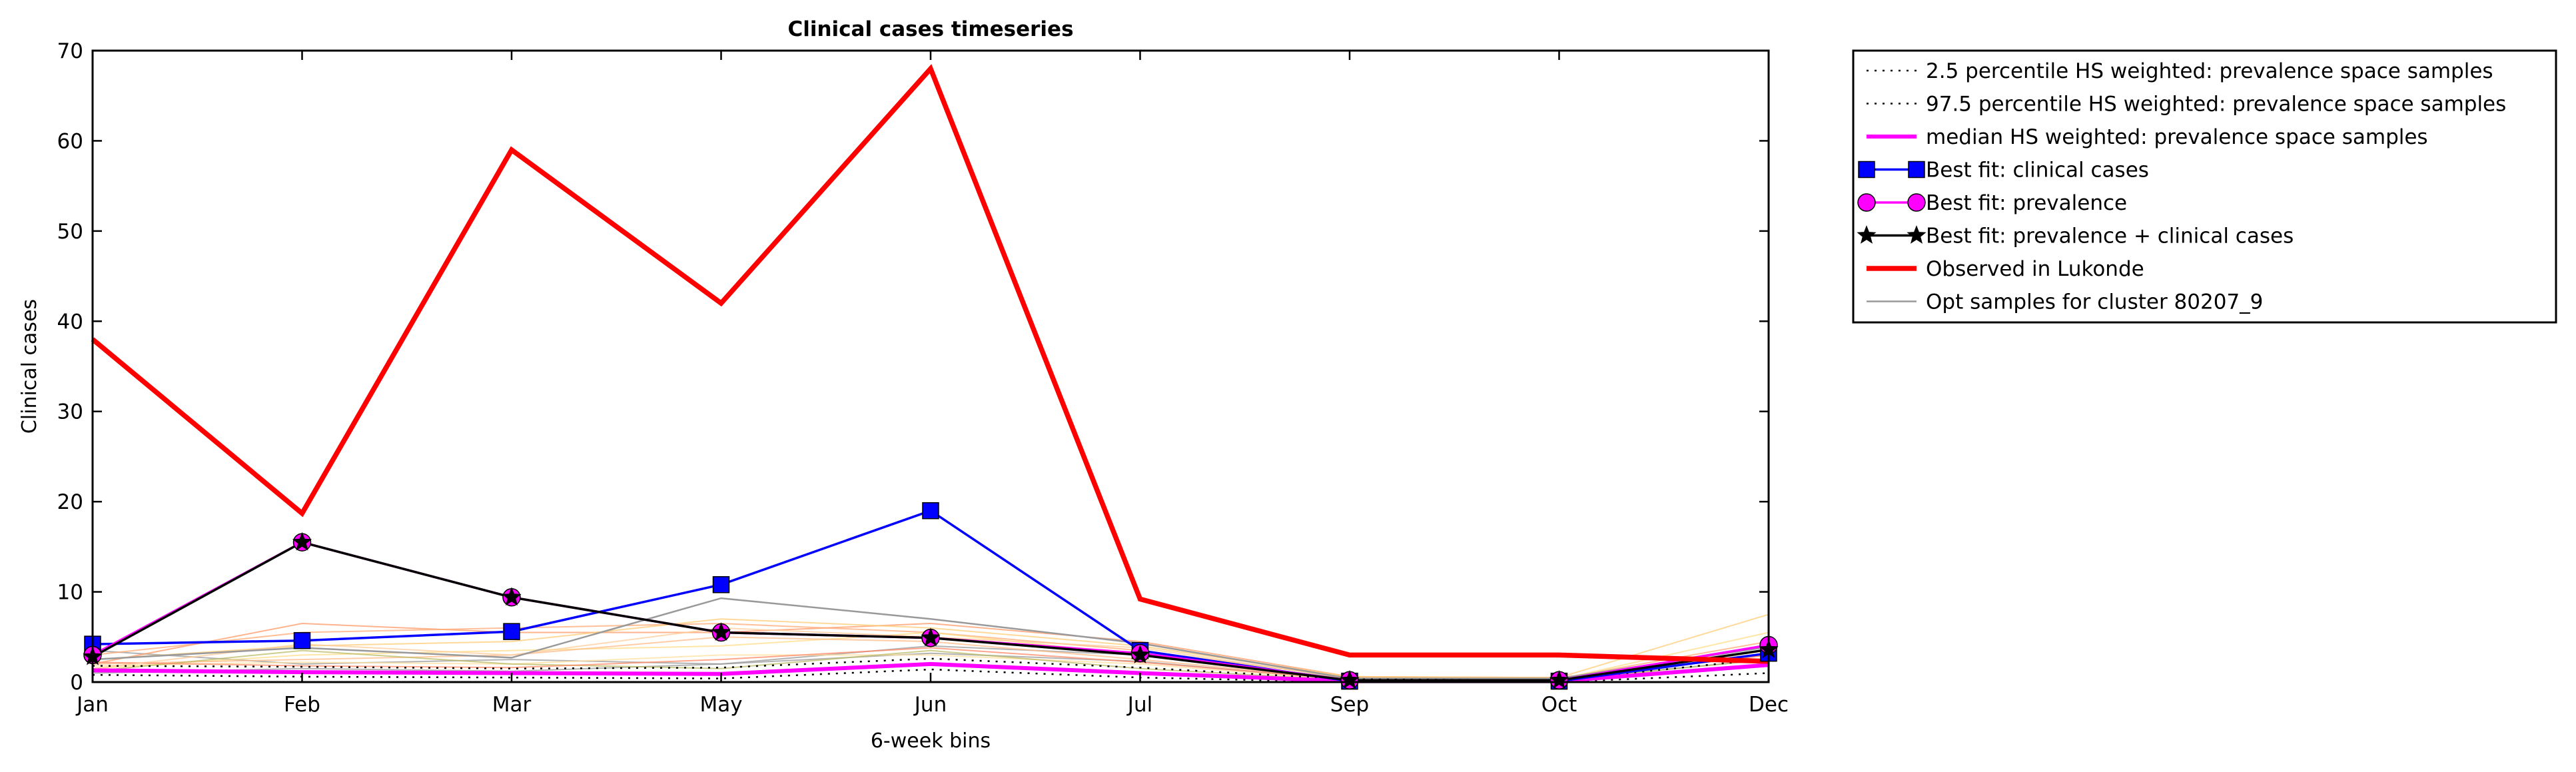 This screenshot has width=2576, height=772. What do you see at coordinates (30, 366) in the screenshot?
I see `y-axis-label: Clinical cases` at bounding box center [30, 366].